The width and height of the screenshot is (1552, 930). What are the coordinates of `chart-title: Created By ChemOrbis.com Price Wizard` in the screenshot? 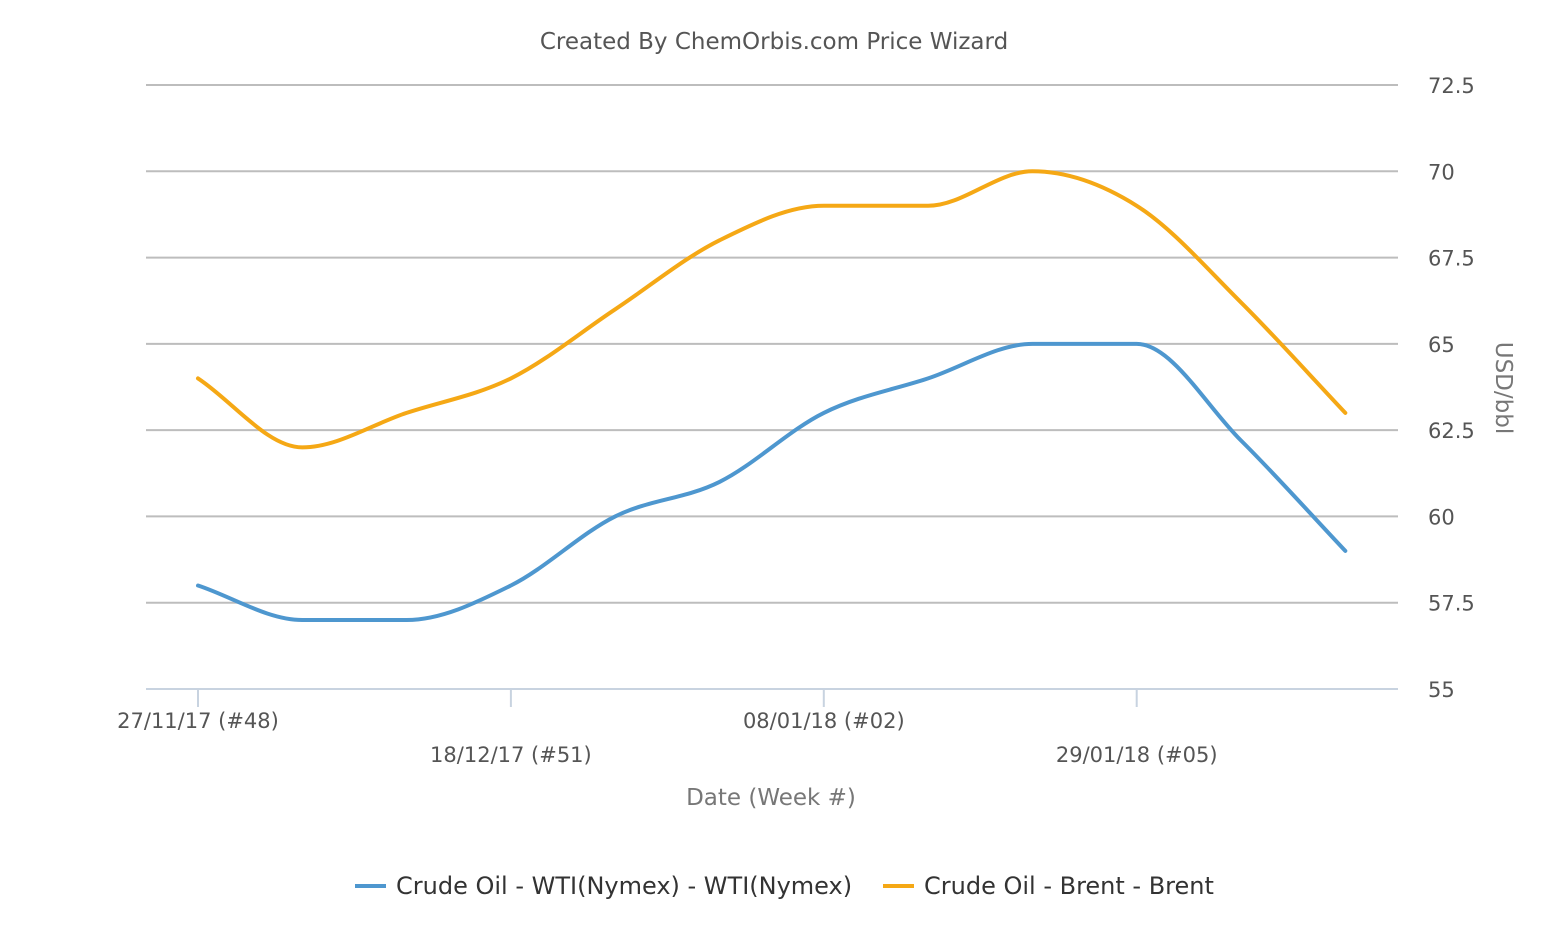 It's located at (774, 42).